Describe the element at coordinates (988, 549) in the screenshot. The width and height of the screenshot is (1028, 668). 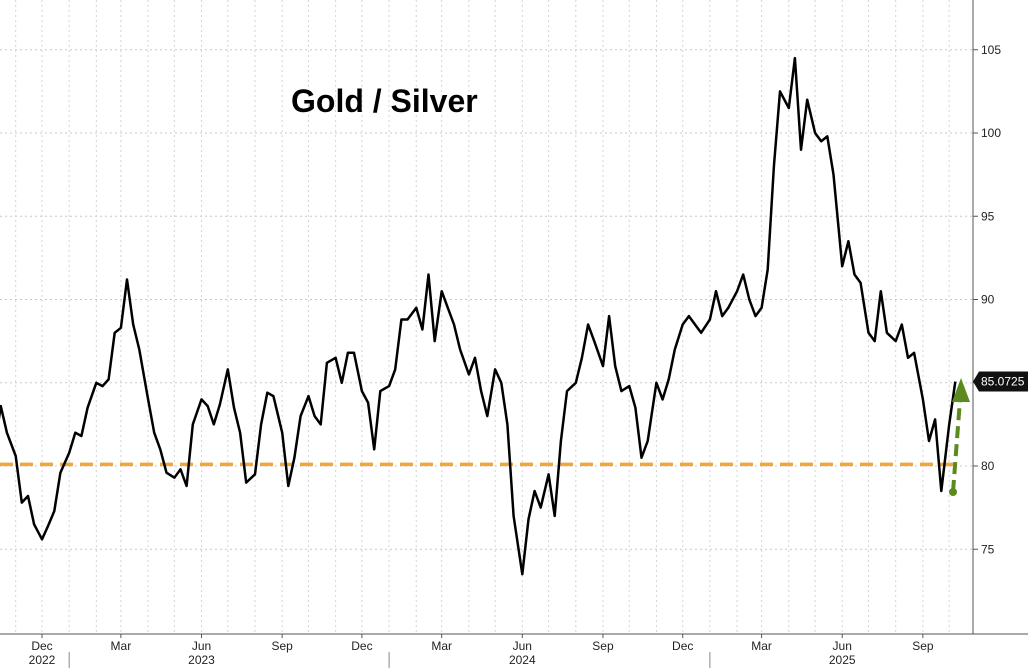
I see `y-tick-label: 75` at that location.